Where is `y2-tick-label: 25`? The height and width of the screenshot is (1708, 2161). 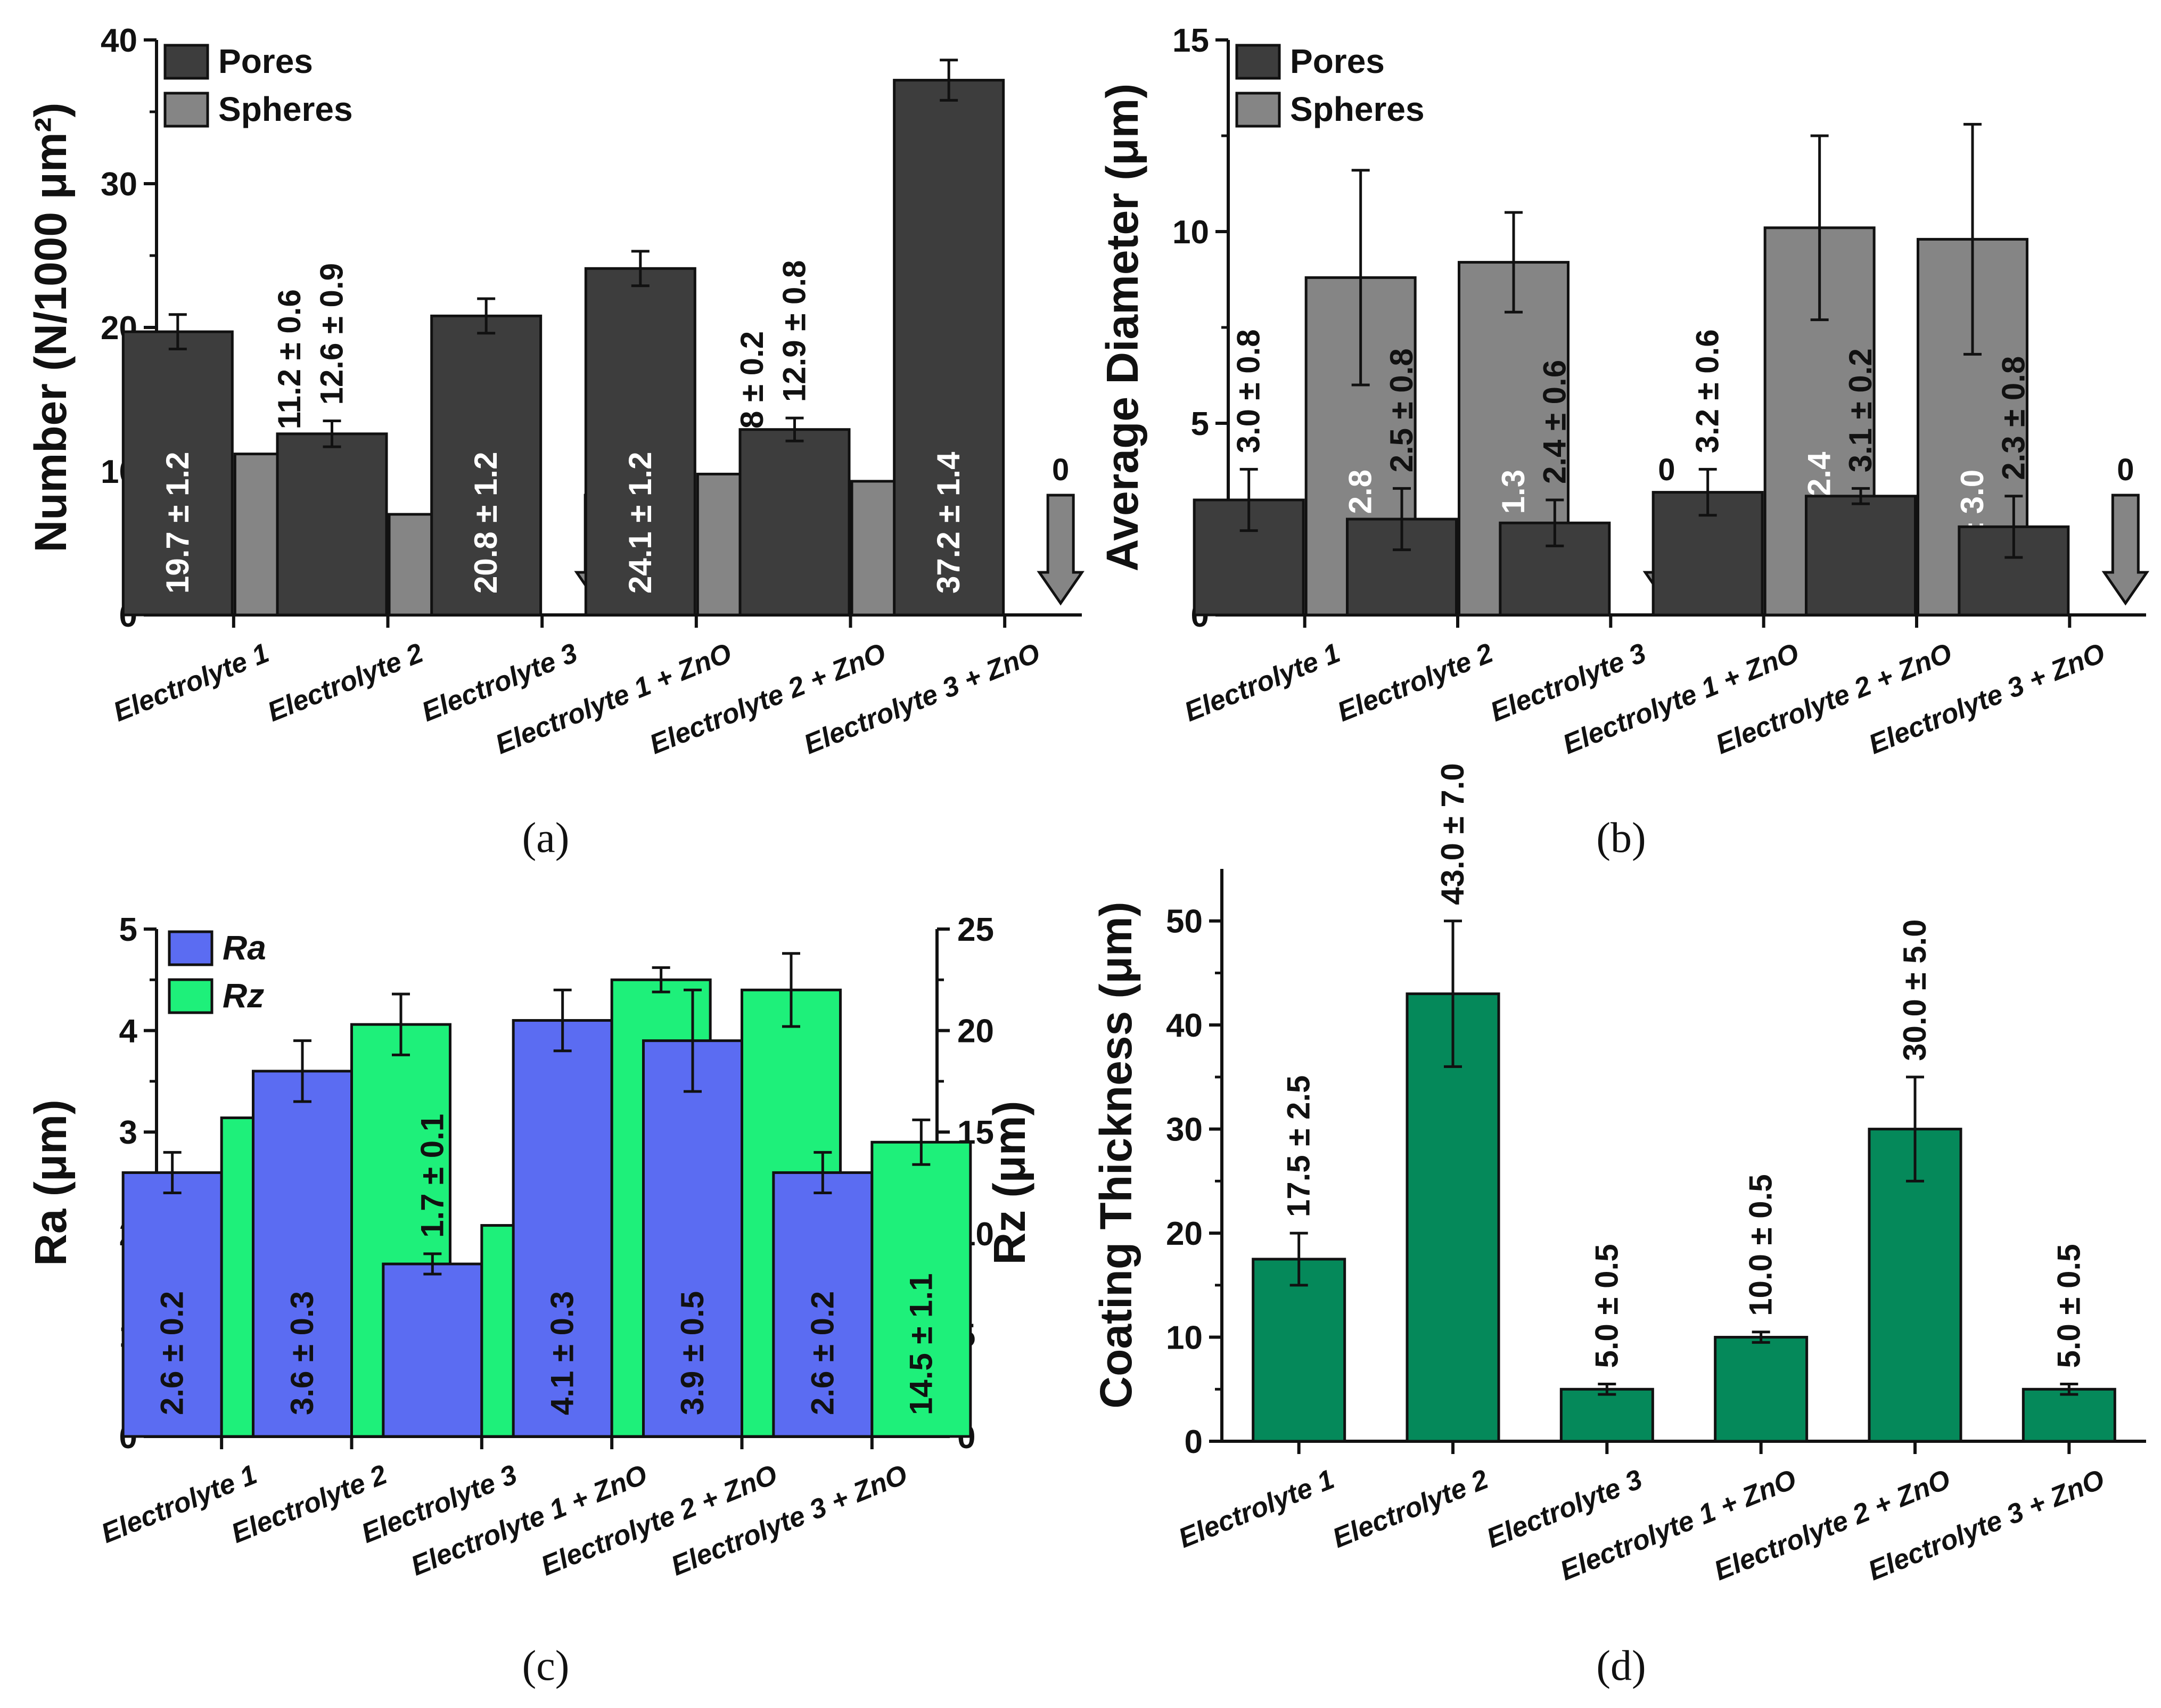 y2-tick-label: 25 is located at coordinates (976, 930).